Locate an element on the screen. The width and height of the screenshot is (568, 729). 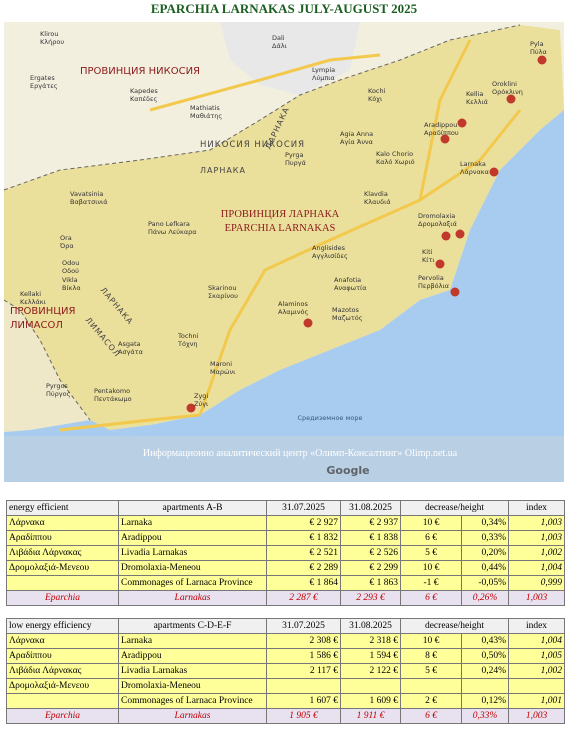
place-name: Asgata is located at coordinates (129, 344).